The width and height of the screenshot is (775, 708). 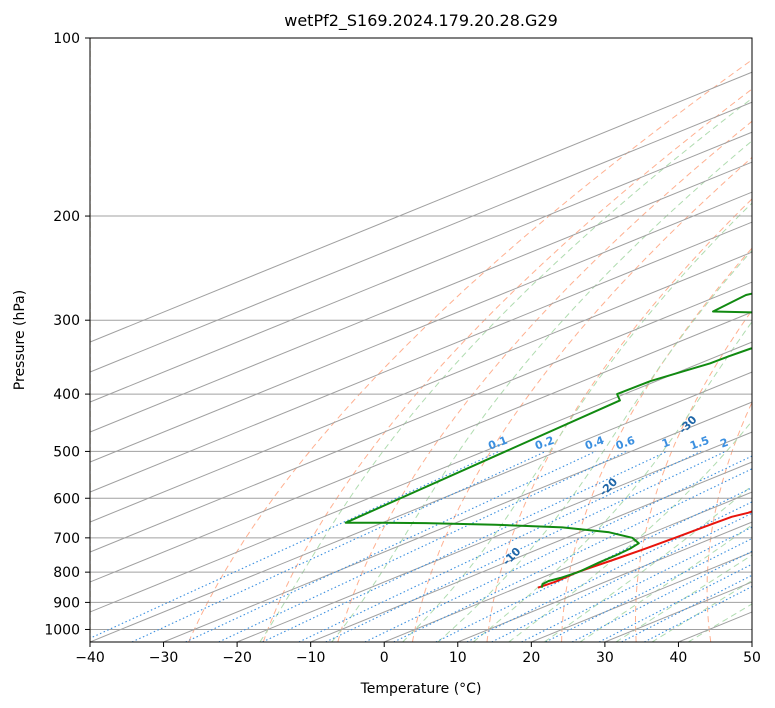 I want to click on moist-adiabat-label: -40, so click(x=766, y=361).